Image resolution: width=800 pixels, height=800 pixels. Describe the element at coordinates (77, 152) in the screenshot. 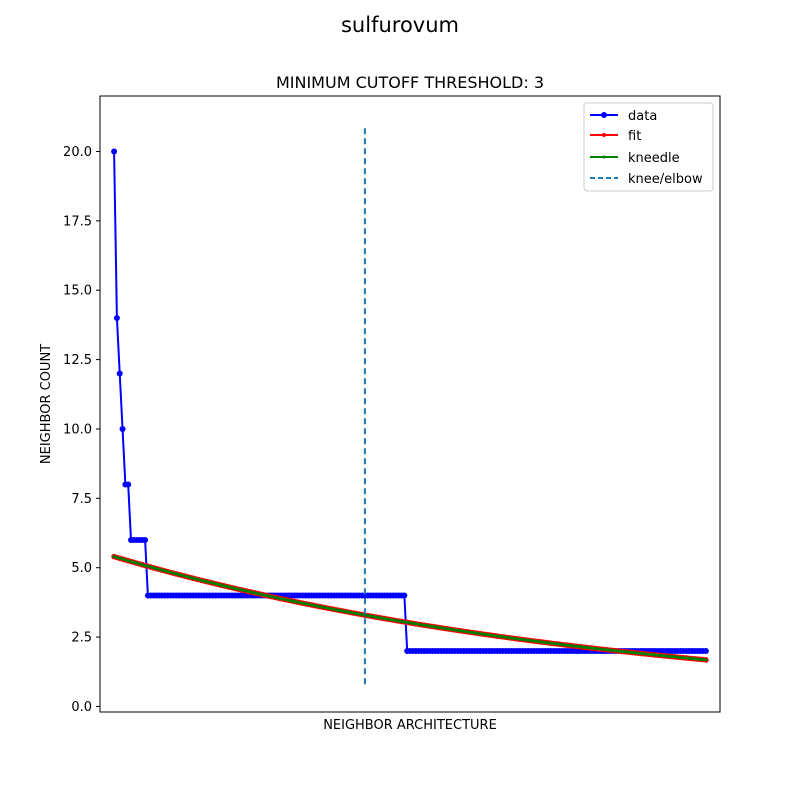

I see `y-tick-label: 20.0` at that location.